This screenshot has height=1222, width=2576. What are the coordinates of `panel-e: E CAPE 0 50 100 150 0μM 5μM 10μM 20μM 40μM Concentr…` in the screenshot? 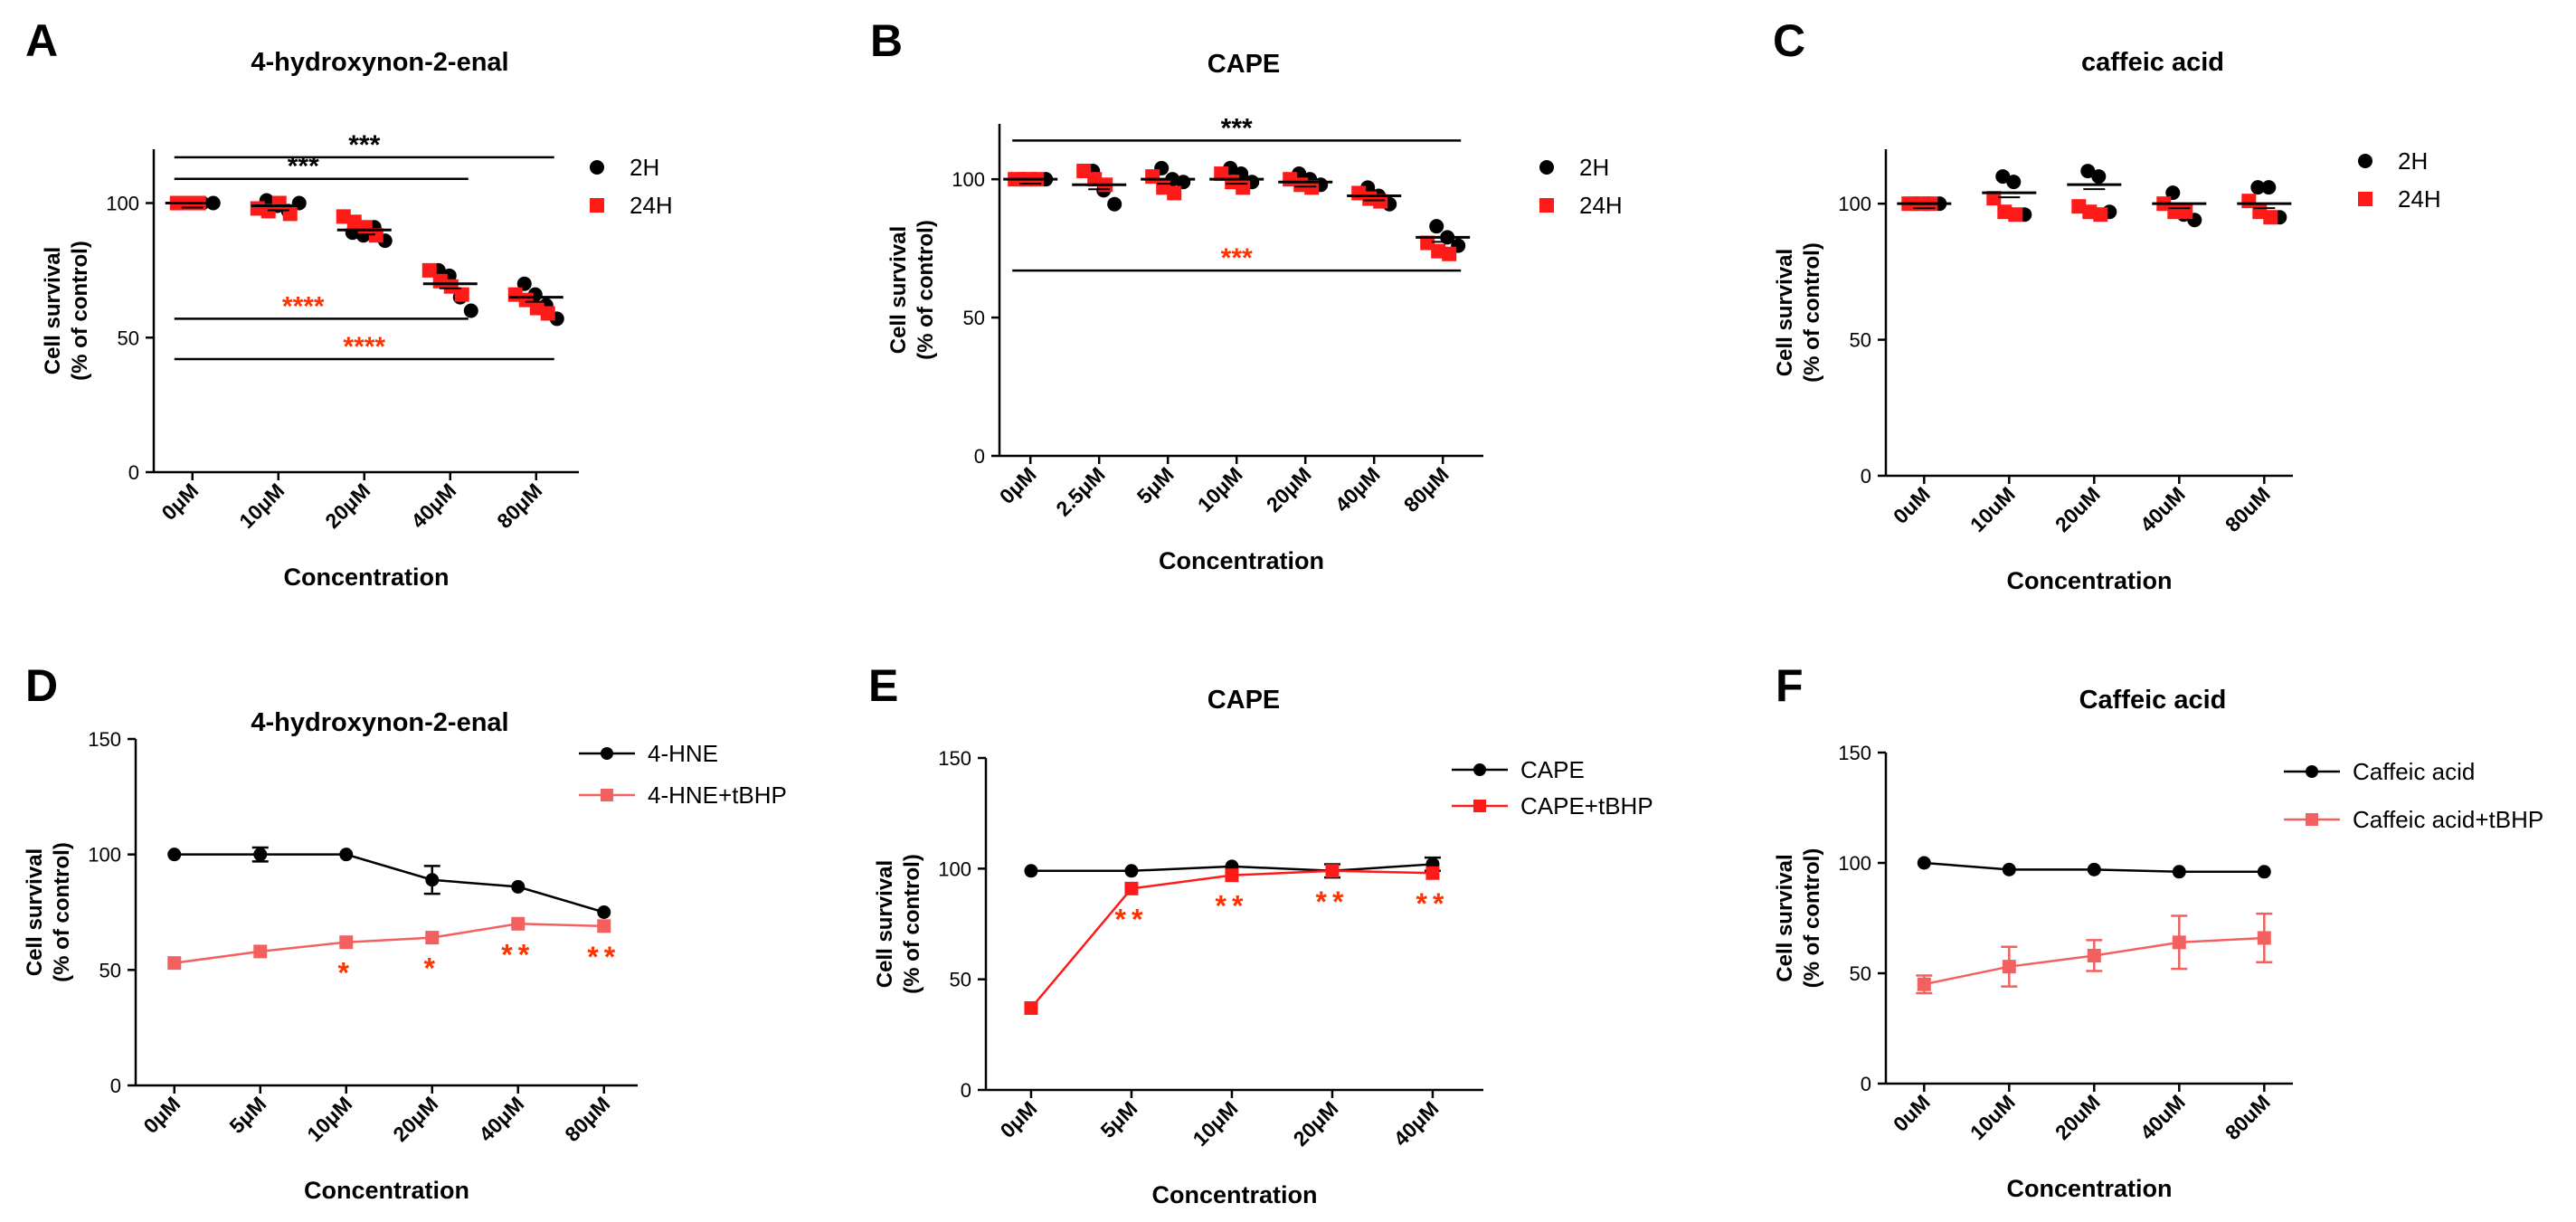 It's located at (1261, 934).